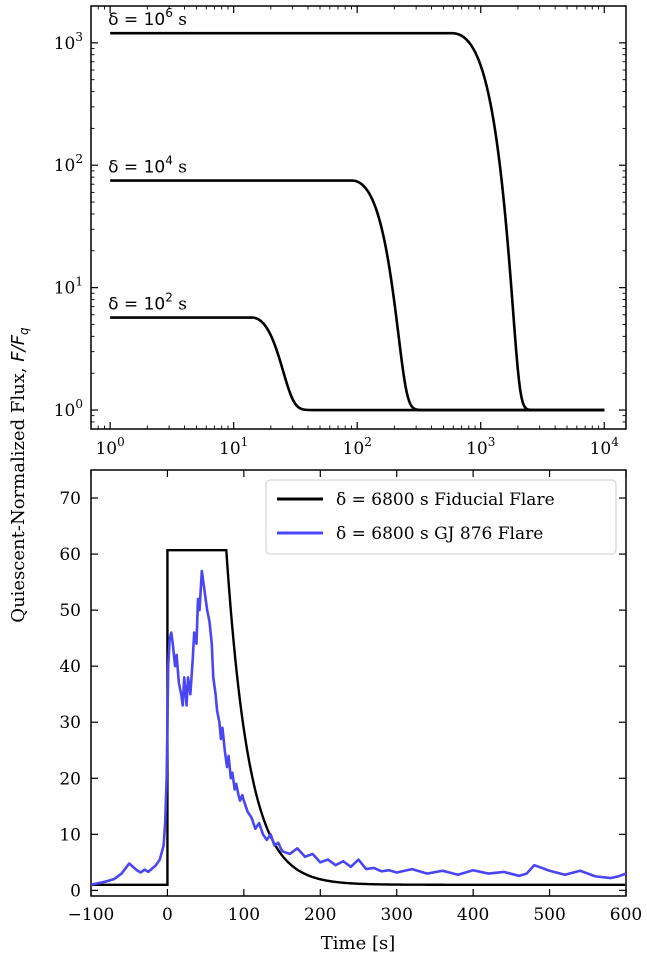  I want to click on bottom-y-tick-label: 30, so click(70, 723).